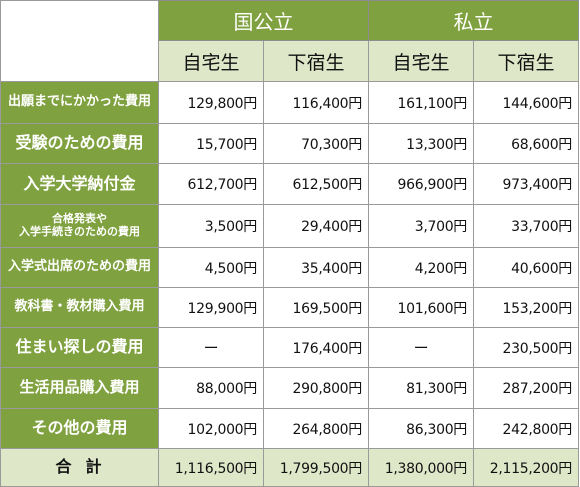  Describe the element at coordinates (316, 307) in the screenshot. I see `cell-public-board: 169,500円` at that location.